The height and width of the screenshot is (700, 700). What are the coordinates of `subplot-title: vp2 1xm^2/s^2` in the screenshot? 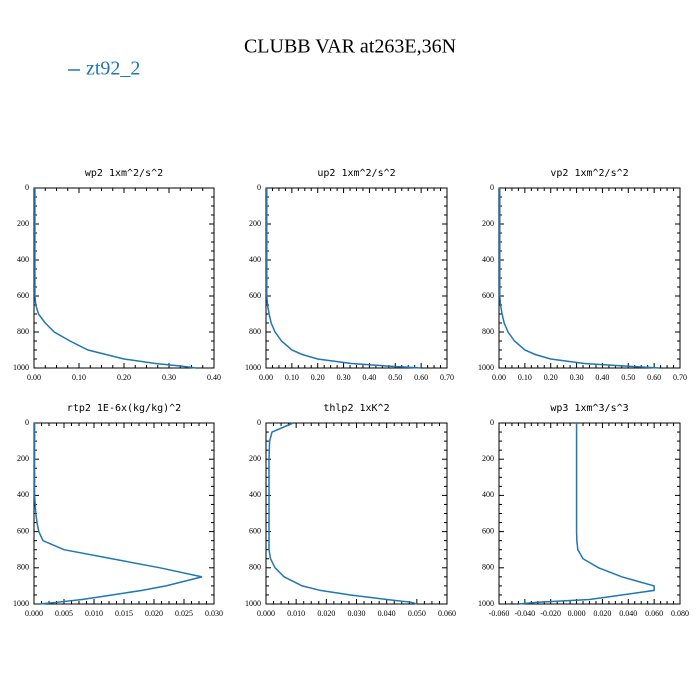 It's located at (589, 173).